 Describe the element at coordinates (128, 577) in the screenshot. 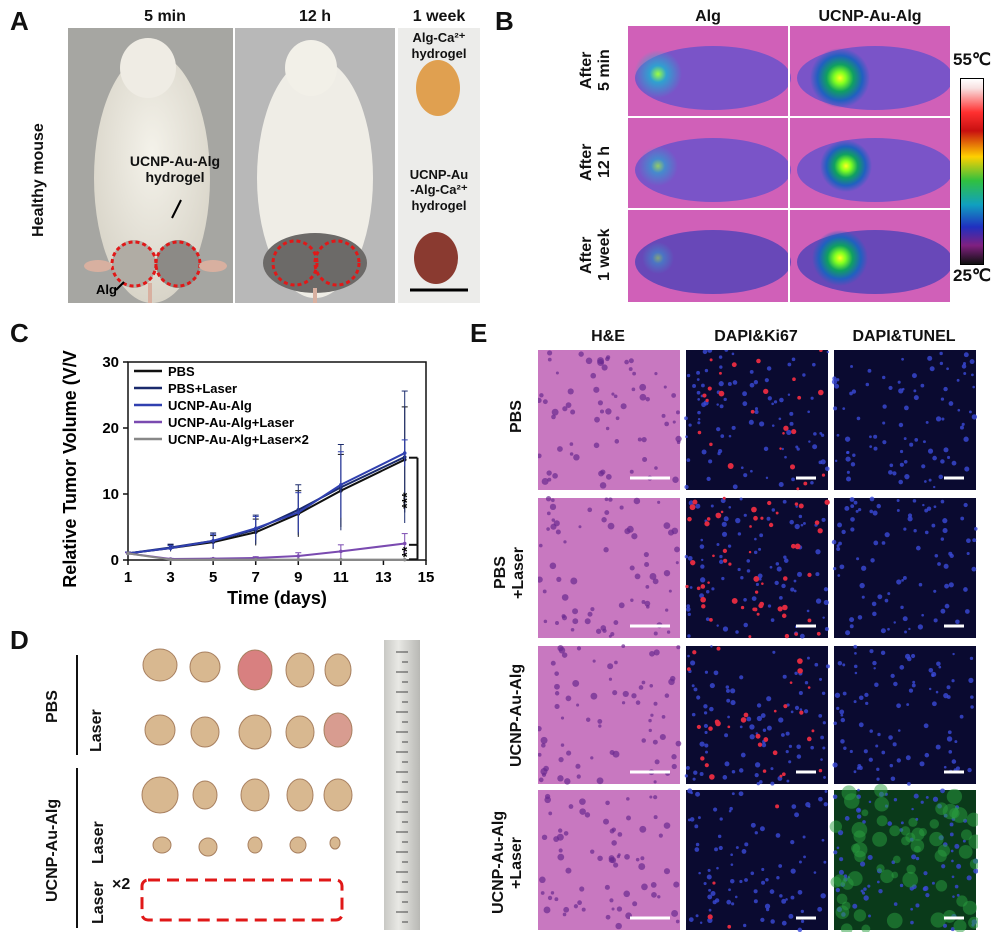

I see `x-tick-label: 1` at that location.